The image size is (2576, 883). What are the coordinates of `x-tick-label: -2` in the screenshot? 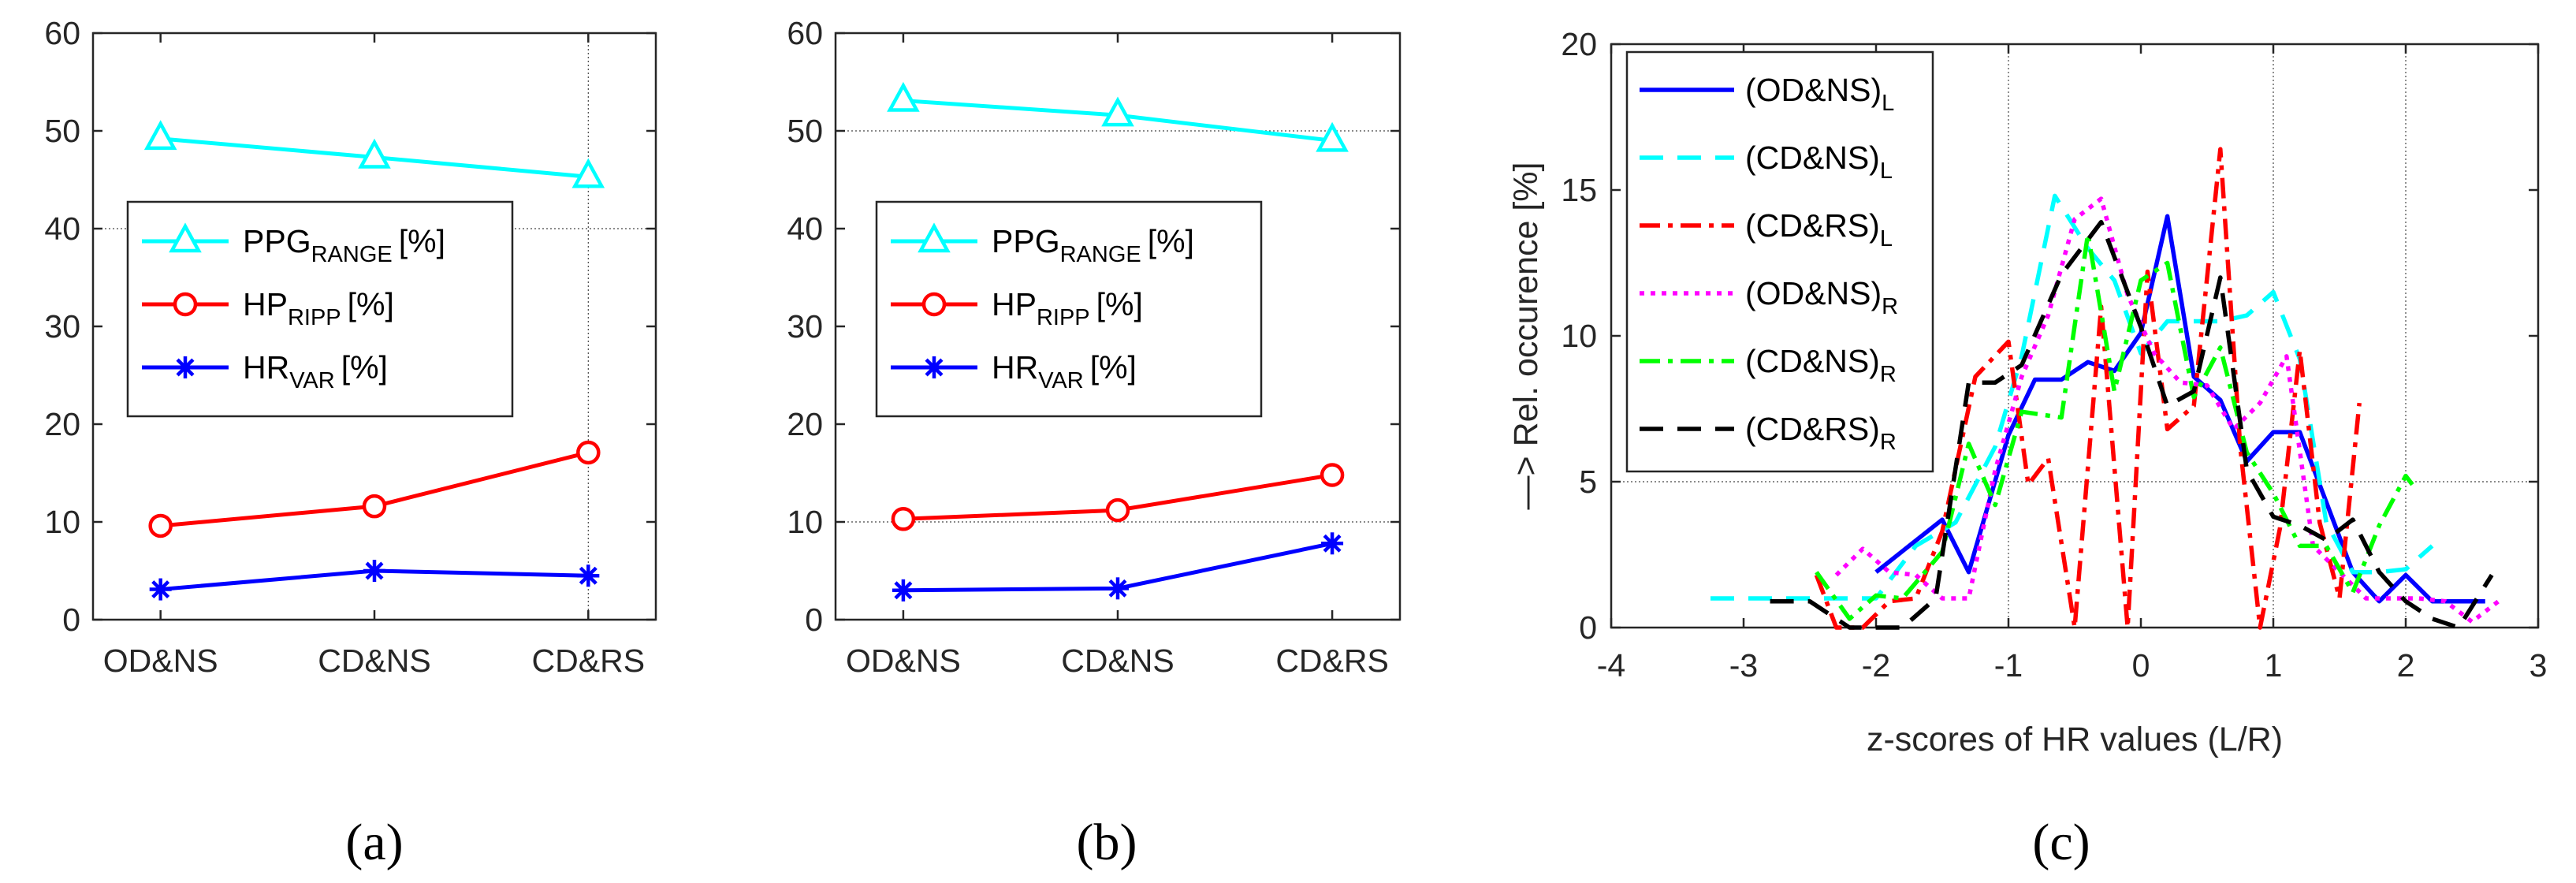 It's located at (1876, 665).